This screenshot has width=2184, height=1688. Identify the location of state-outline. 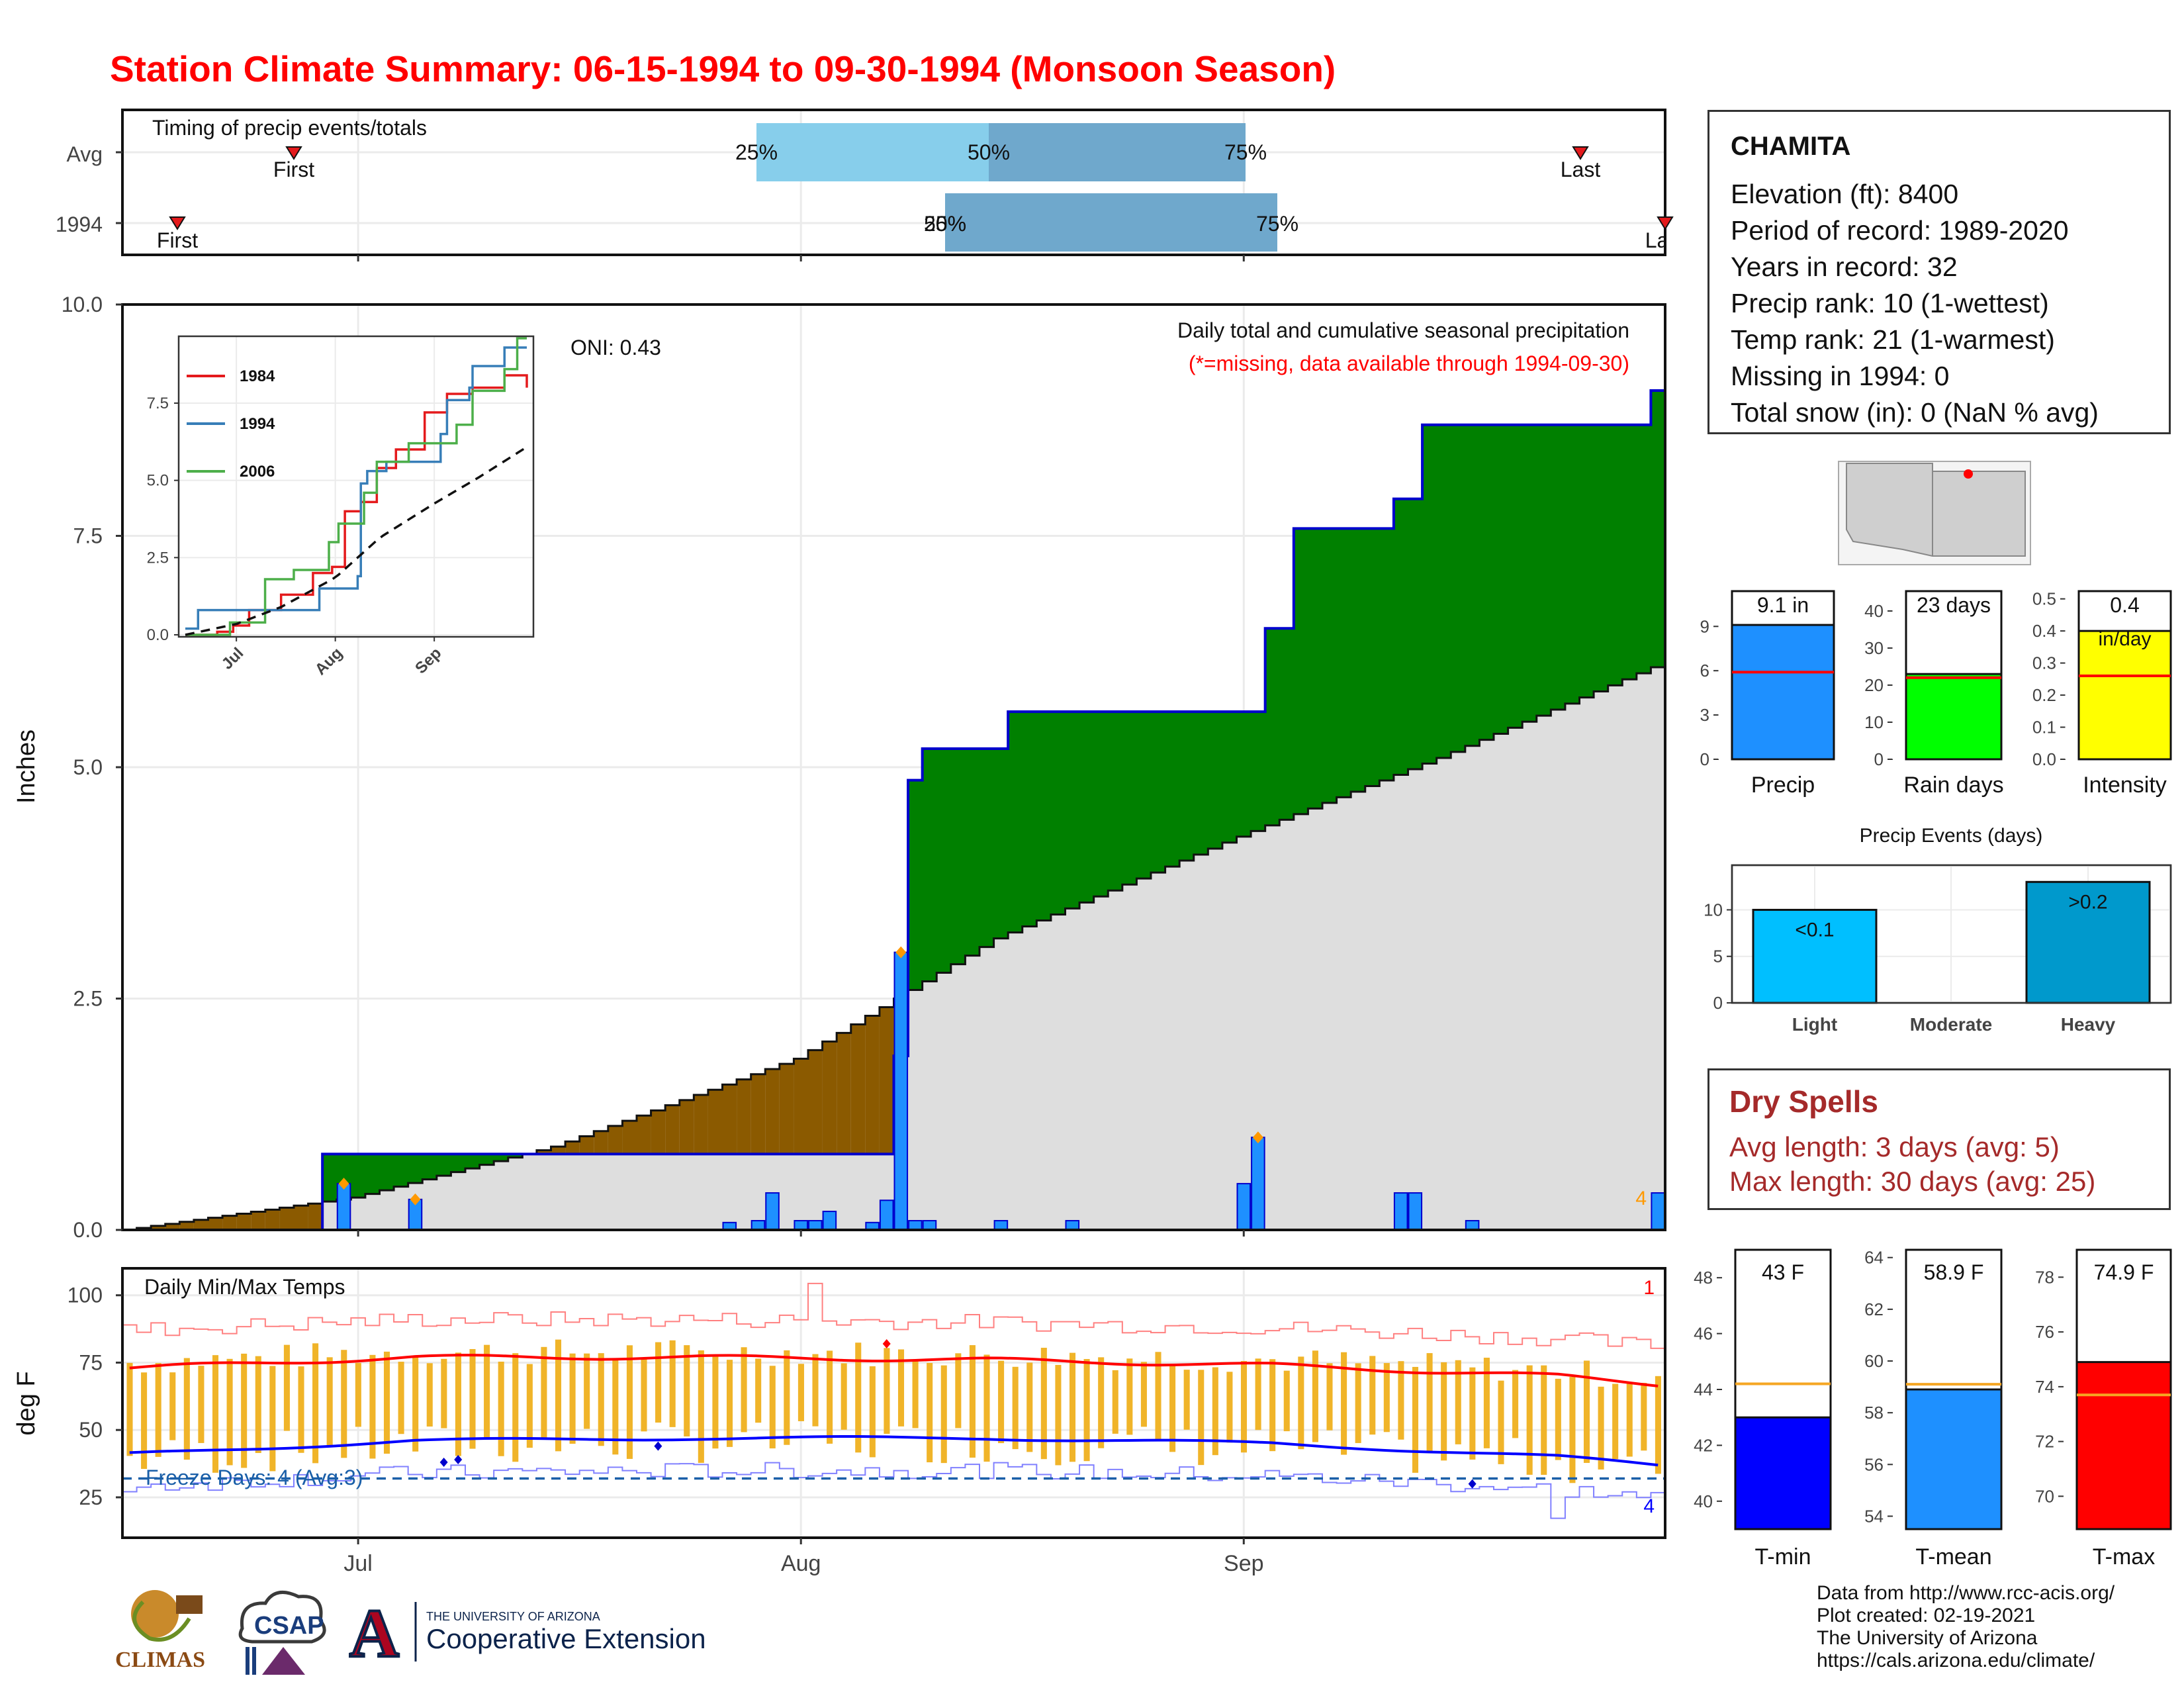
(1936, 510).